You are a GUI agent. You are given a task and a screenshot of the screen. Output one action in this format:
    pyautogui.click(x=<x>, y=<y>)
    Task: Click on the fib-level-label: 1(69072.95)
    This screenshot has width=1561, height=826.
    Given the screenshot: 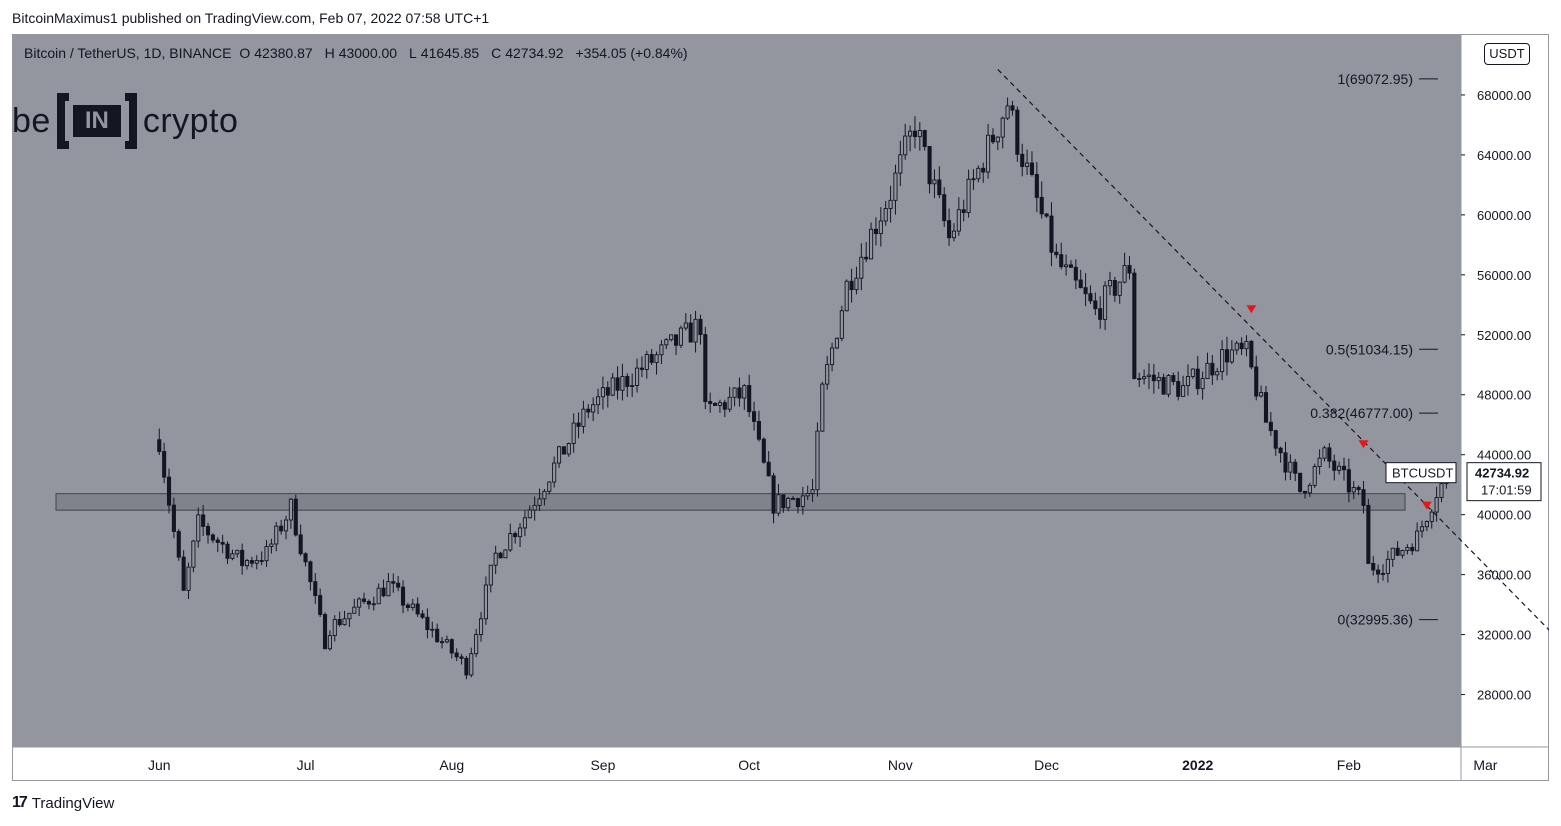 What is the action you would take?
    pyautogui.click(x=1375, y=79)
    